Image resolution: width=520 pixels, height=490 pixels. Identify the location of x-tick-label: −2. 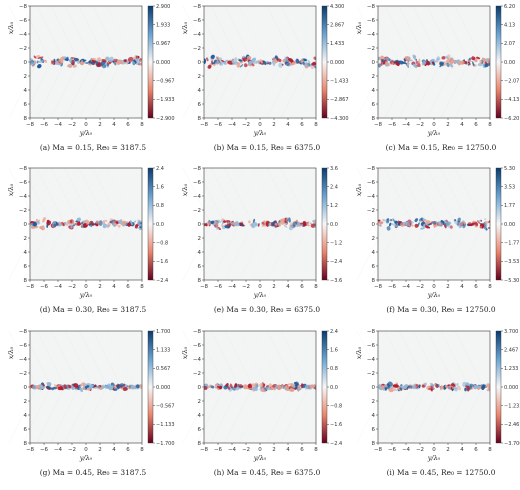
(72, 287).